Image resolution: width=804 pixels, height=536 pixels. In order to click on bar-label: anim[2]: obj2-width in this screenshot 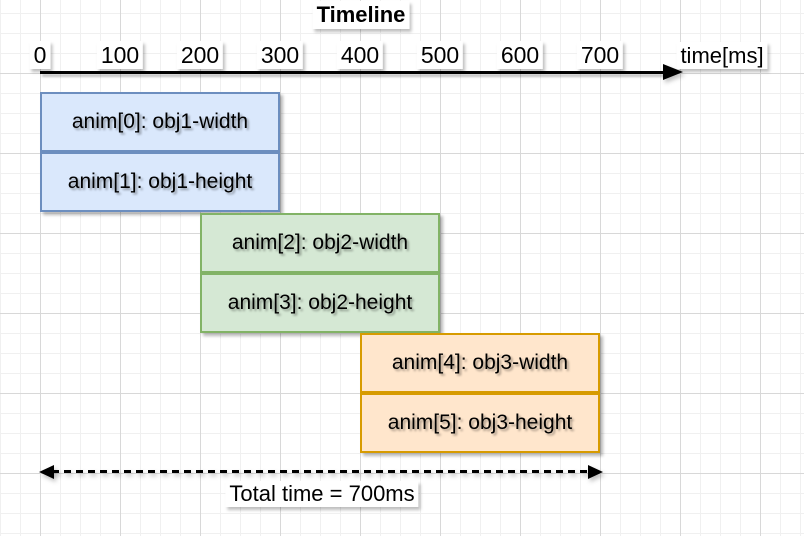, I will do `click(320, 242)`.